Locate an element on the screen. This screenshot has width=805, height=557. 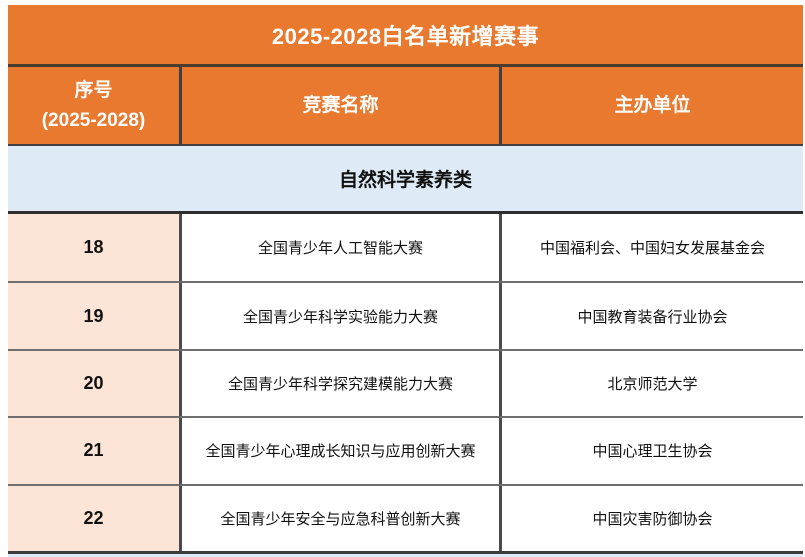
cell-competition-name: 全国青少年科学探究建模能力大赛 is located at coordinates (342, 383).